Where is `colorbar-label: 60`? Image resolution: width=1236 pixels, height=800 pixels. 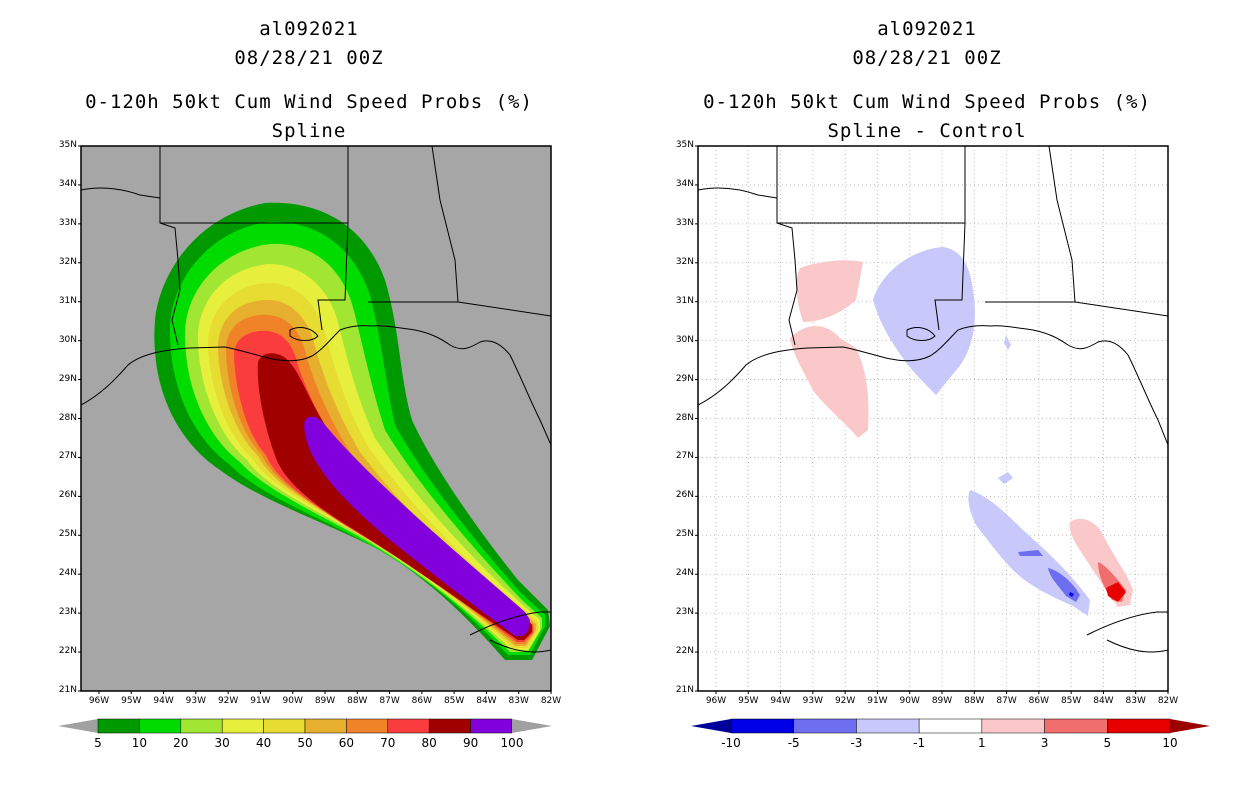
colorbar-label: 60 is located at coordinates (346, 743).